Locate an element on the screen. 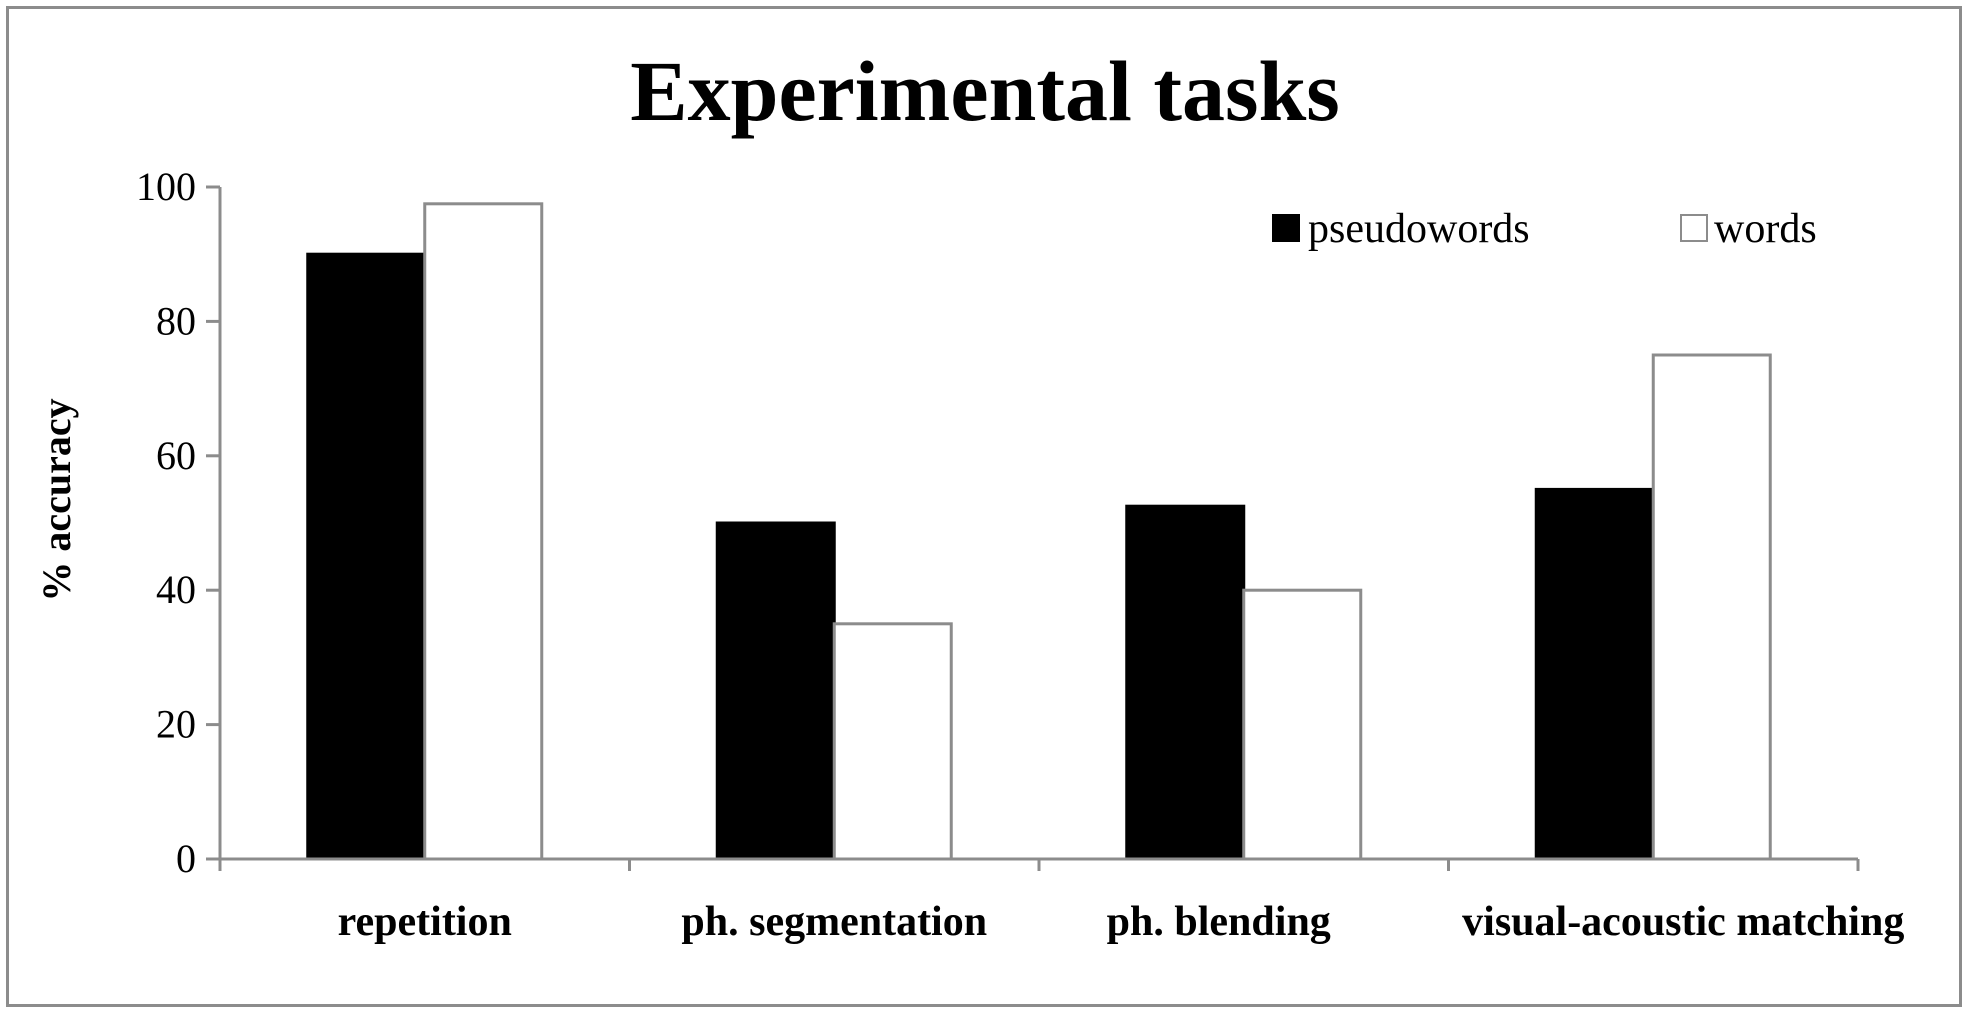 This screenshot has height=1015, width=1972. y-tick-label: 80 is located at coordinates (176, 320).